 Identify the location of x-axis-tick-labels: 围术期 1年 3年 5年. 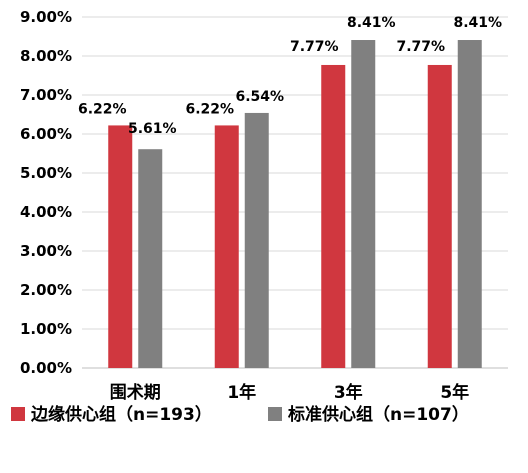
(289, 392).